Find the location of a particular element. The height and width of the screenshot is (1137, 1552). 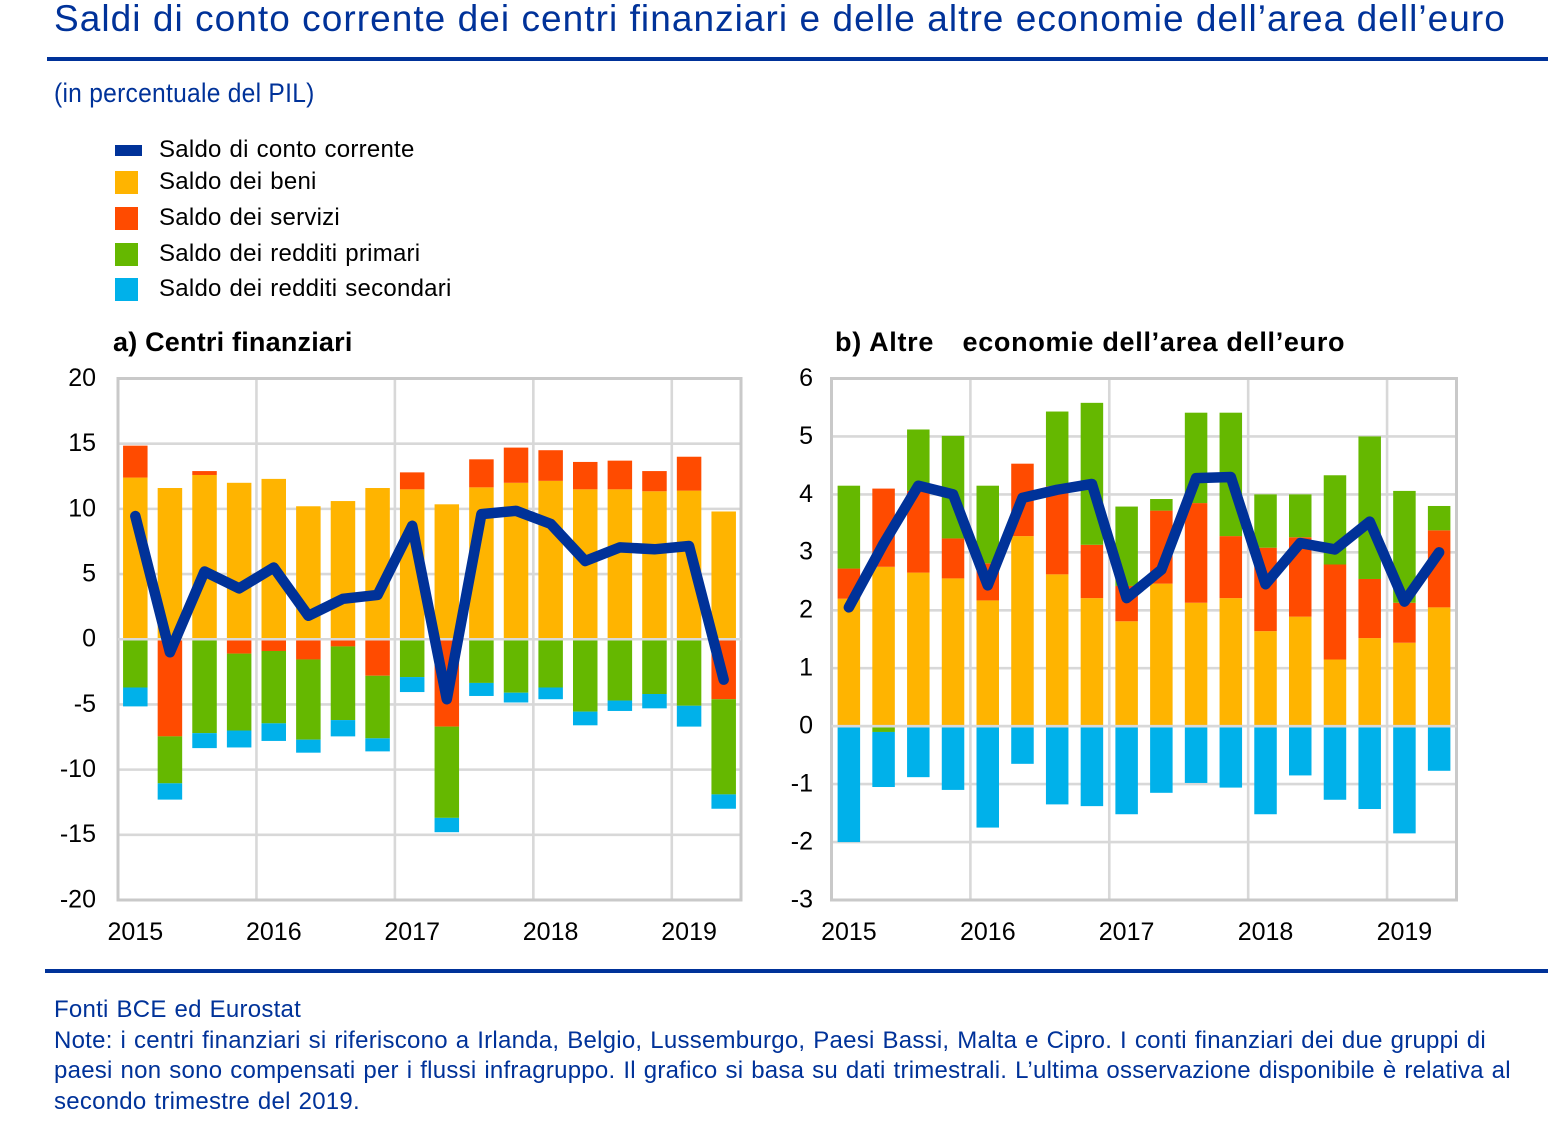

svg-text: -10 is located at coordinates (78, 769).